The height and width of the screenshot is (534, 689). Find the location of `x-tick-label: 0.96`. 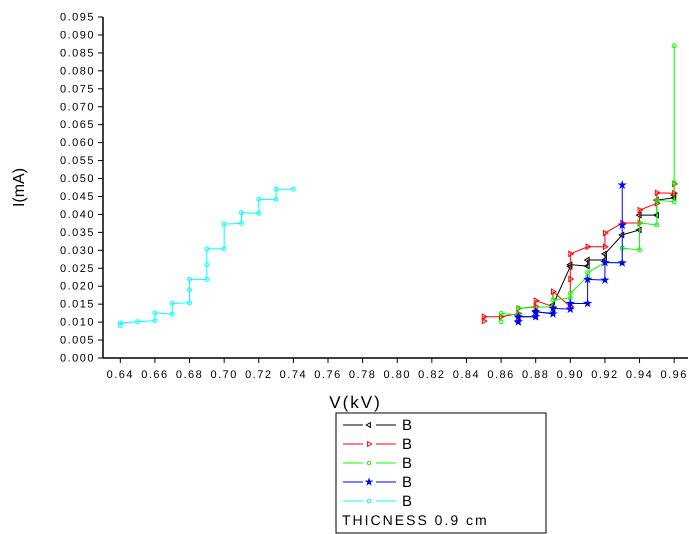

x-tick-label: 0.96 is located at coordinates (674, 375).